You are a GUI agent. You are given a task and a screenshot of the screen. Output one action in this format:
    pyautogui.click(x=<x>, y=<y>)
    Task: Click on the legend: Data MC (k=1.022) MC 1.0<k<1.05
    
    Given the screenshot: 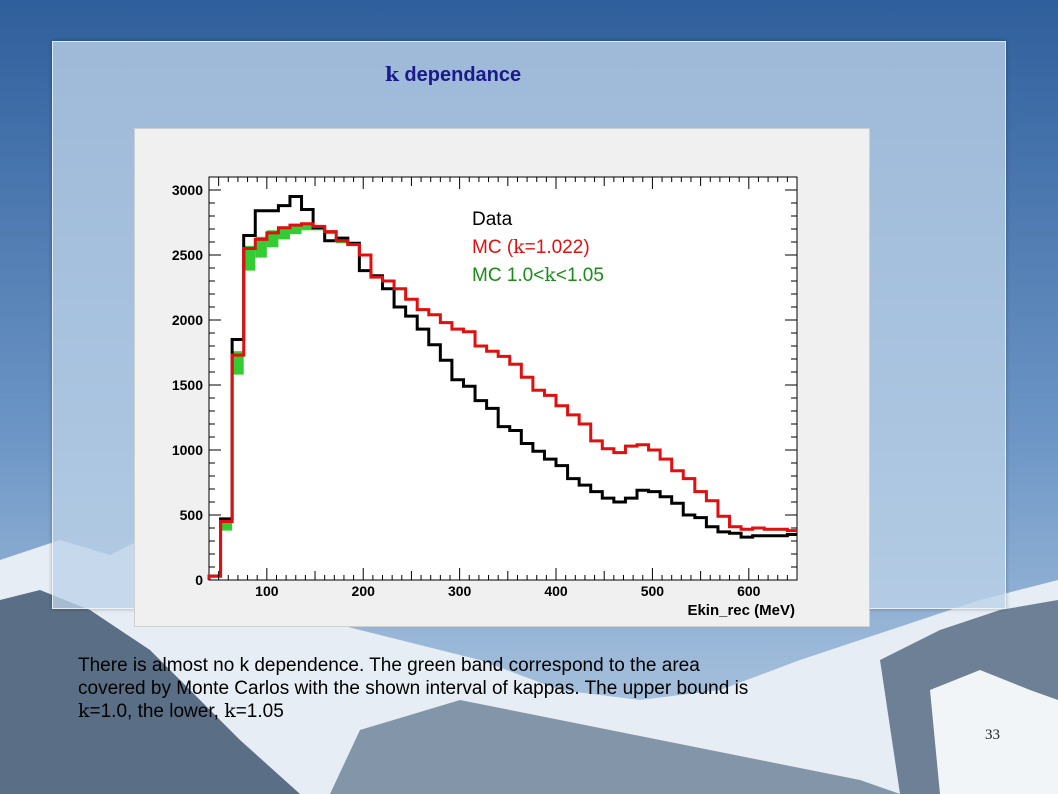 What is the action you would take?
    pyautogui.click(x=538, y=247)
    